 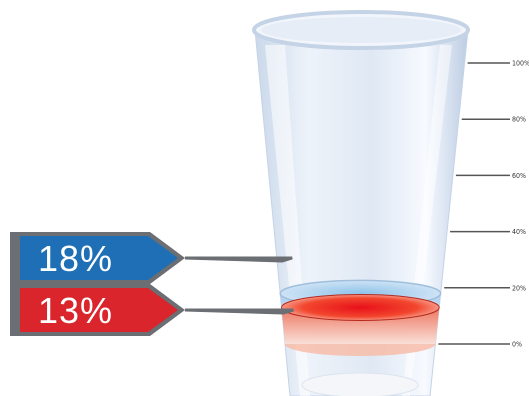 I want to click on value-tag: 18%, so click(x=151, y=258).